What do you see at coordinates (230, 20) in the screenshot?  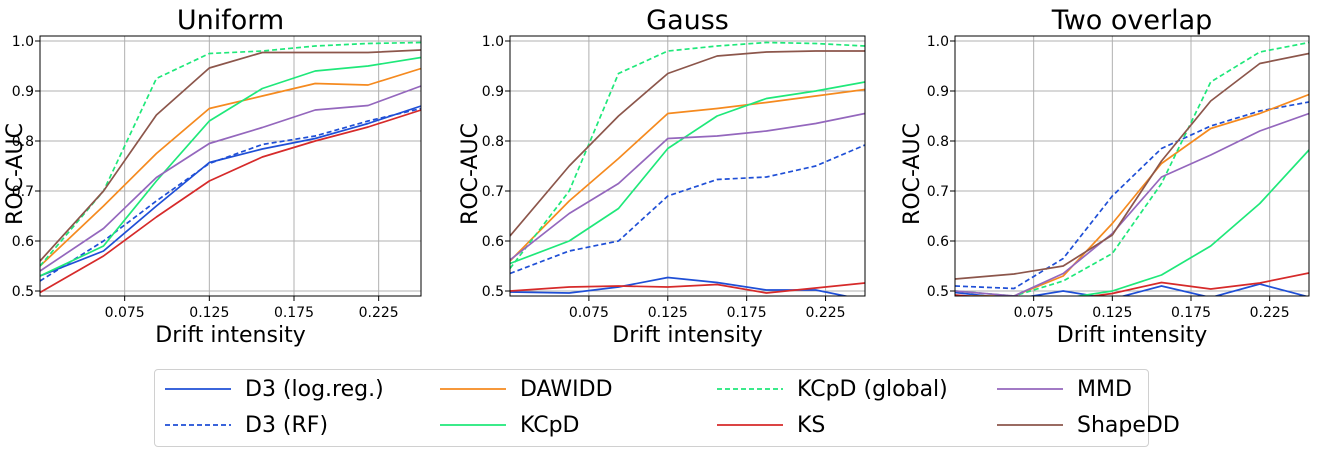 I see `chart-title: Uniform` at bounding box center [230, 20].